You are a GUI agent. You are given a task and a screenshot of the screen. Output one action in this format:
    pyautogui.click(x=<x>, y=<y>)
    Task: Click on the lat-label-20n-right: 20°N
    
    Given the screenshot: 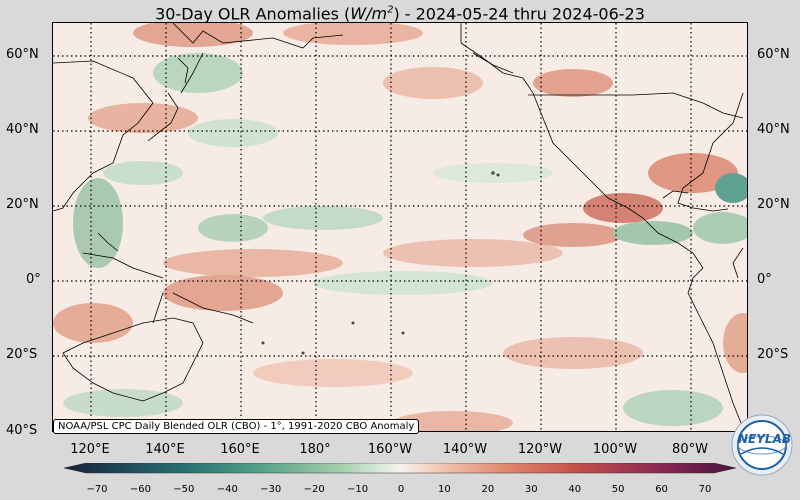 What is the action you would take?
    pyautogui.click(x=773, y=204)
    